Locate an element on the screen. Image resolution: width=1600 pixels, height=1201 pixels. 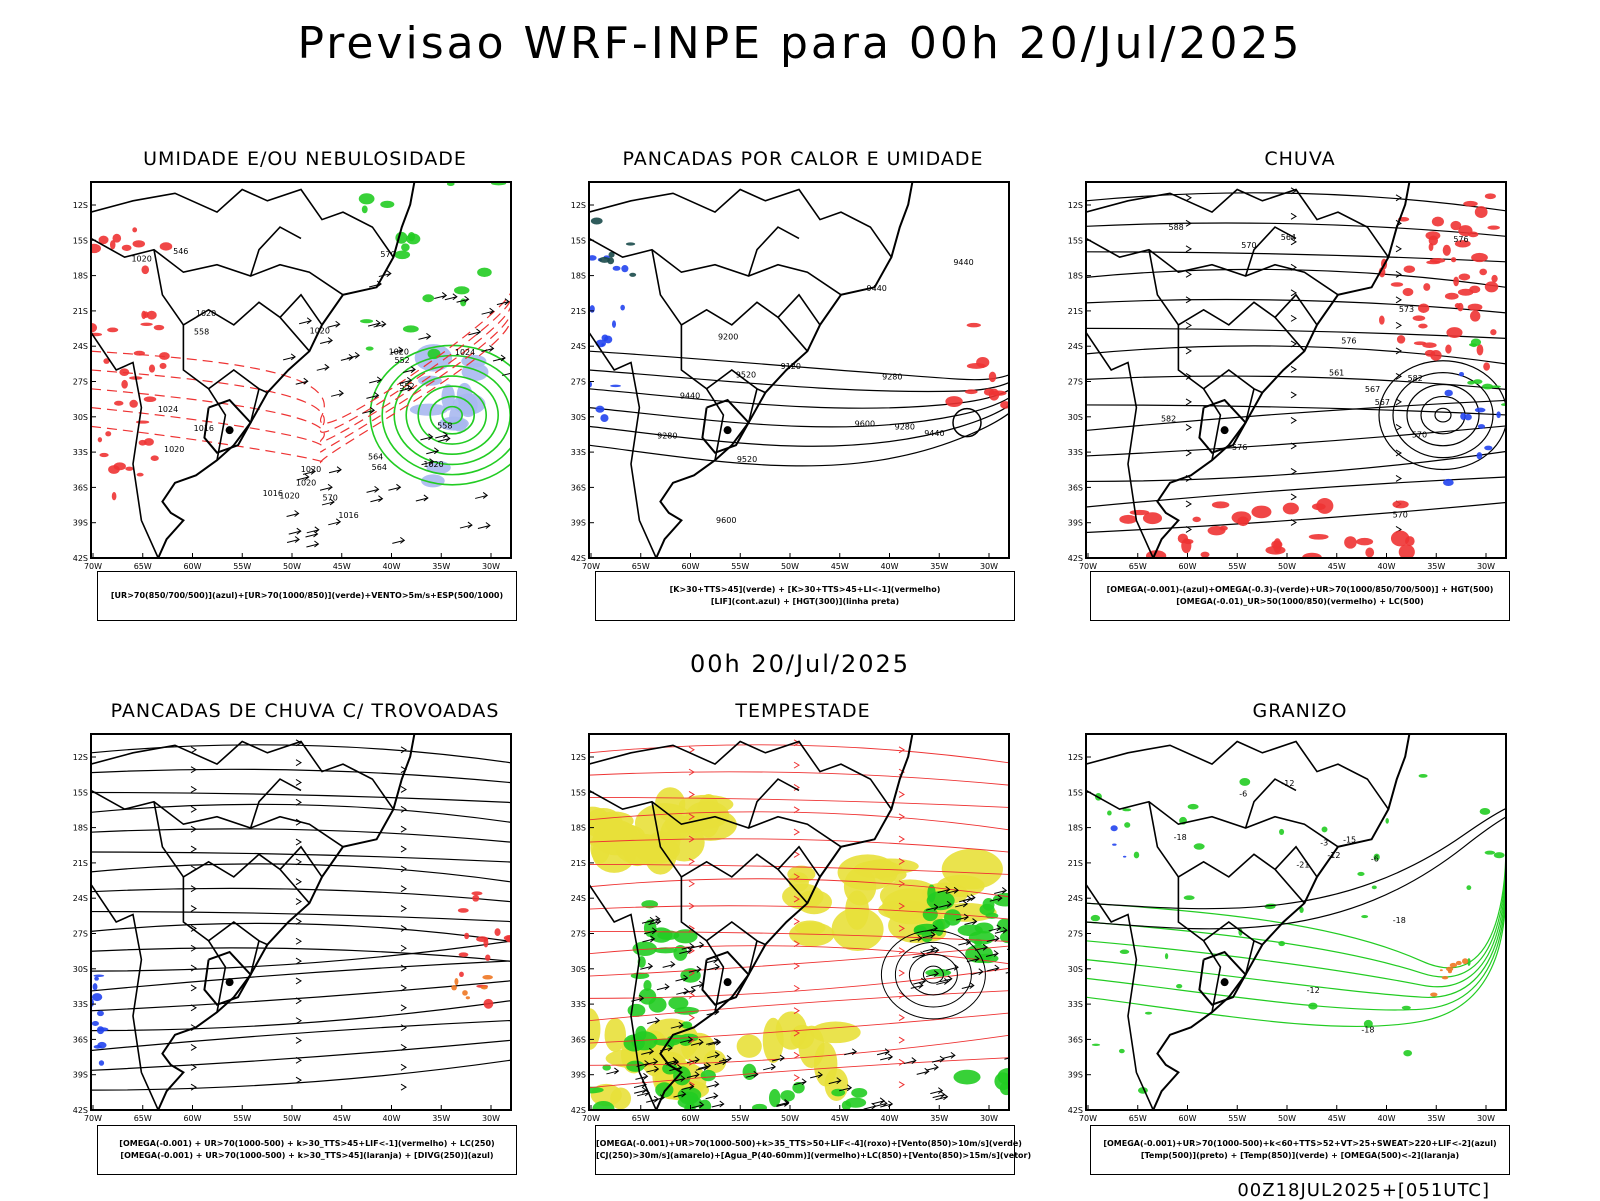
contour-label: 582 is located at coordinates (1415, 378).